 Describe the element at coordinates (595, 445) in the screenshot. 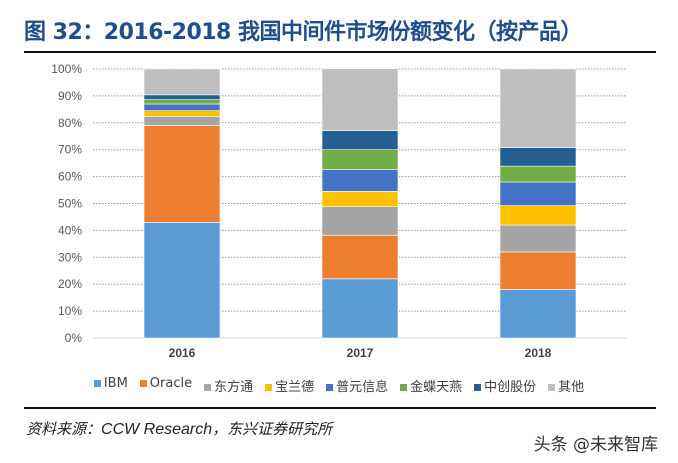

I see `watermark: 头条 @未来智库` at that location.